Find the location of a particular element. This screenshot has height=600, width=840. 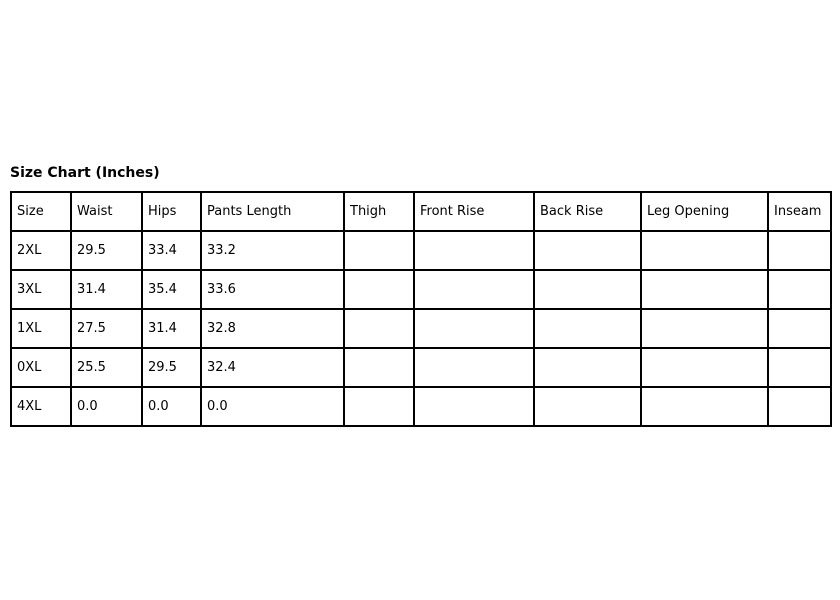

table-cell-waist: 29.5 is located at coordinates (106, 250).